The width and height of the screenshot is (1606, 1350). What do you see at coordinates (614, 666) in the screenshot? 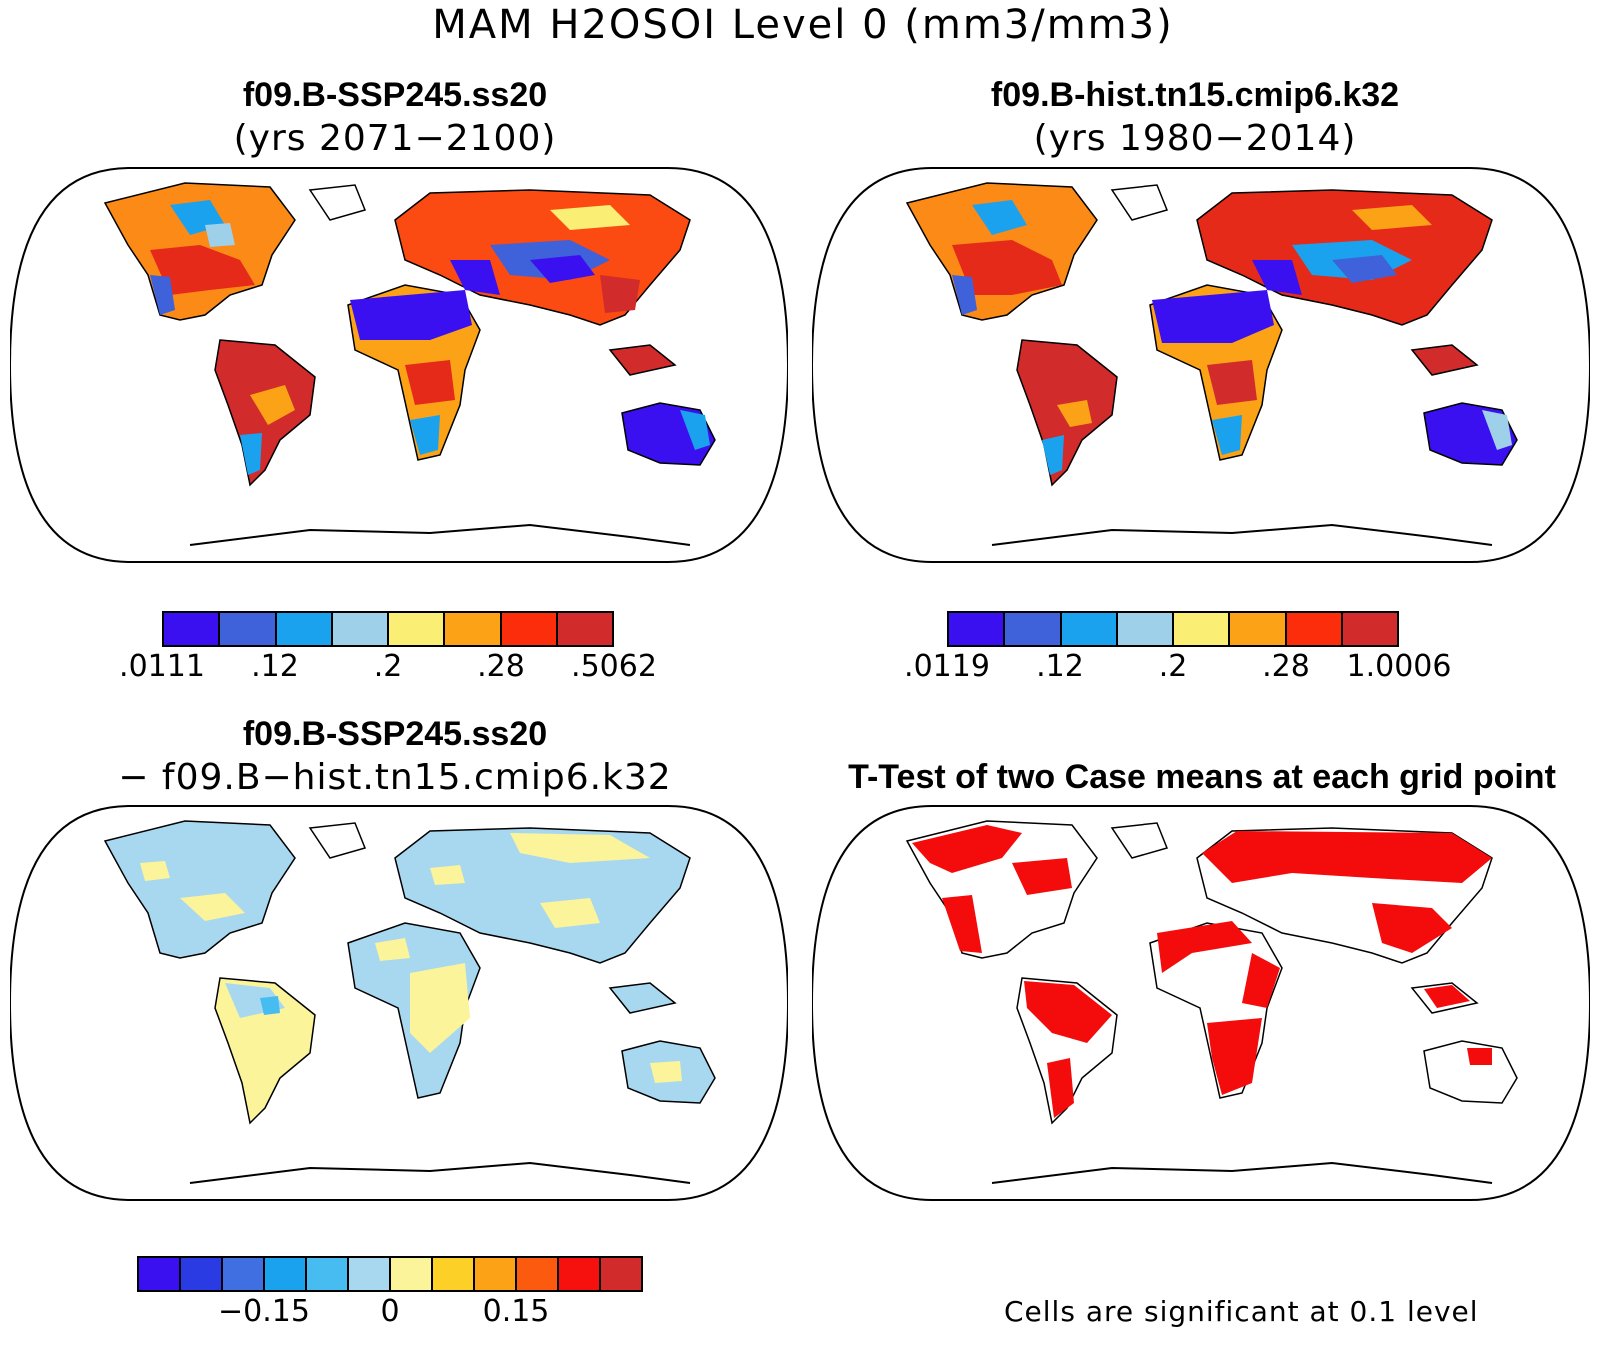
I see `colorbar-tick-label: .5062` at bounding box center [614, 666].